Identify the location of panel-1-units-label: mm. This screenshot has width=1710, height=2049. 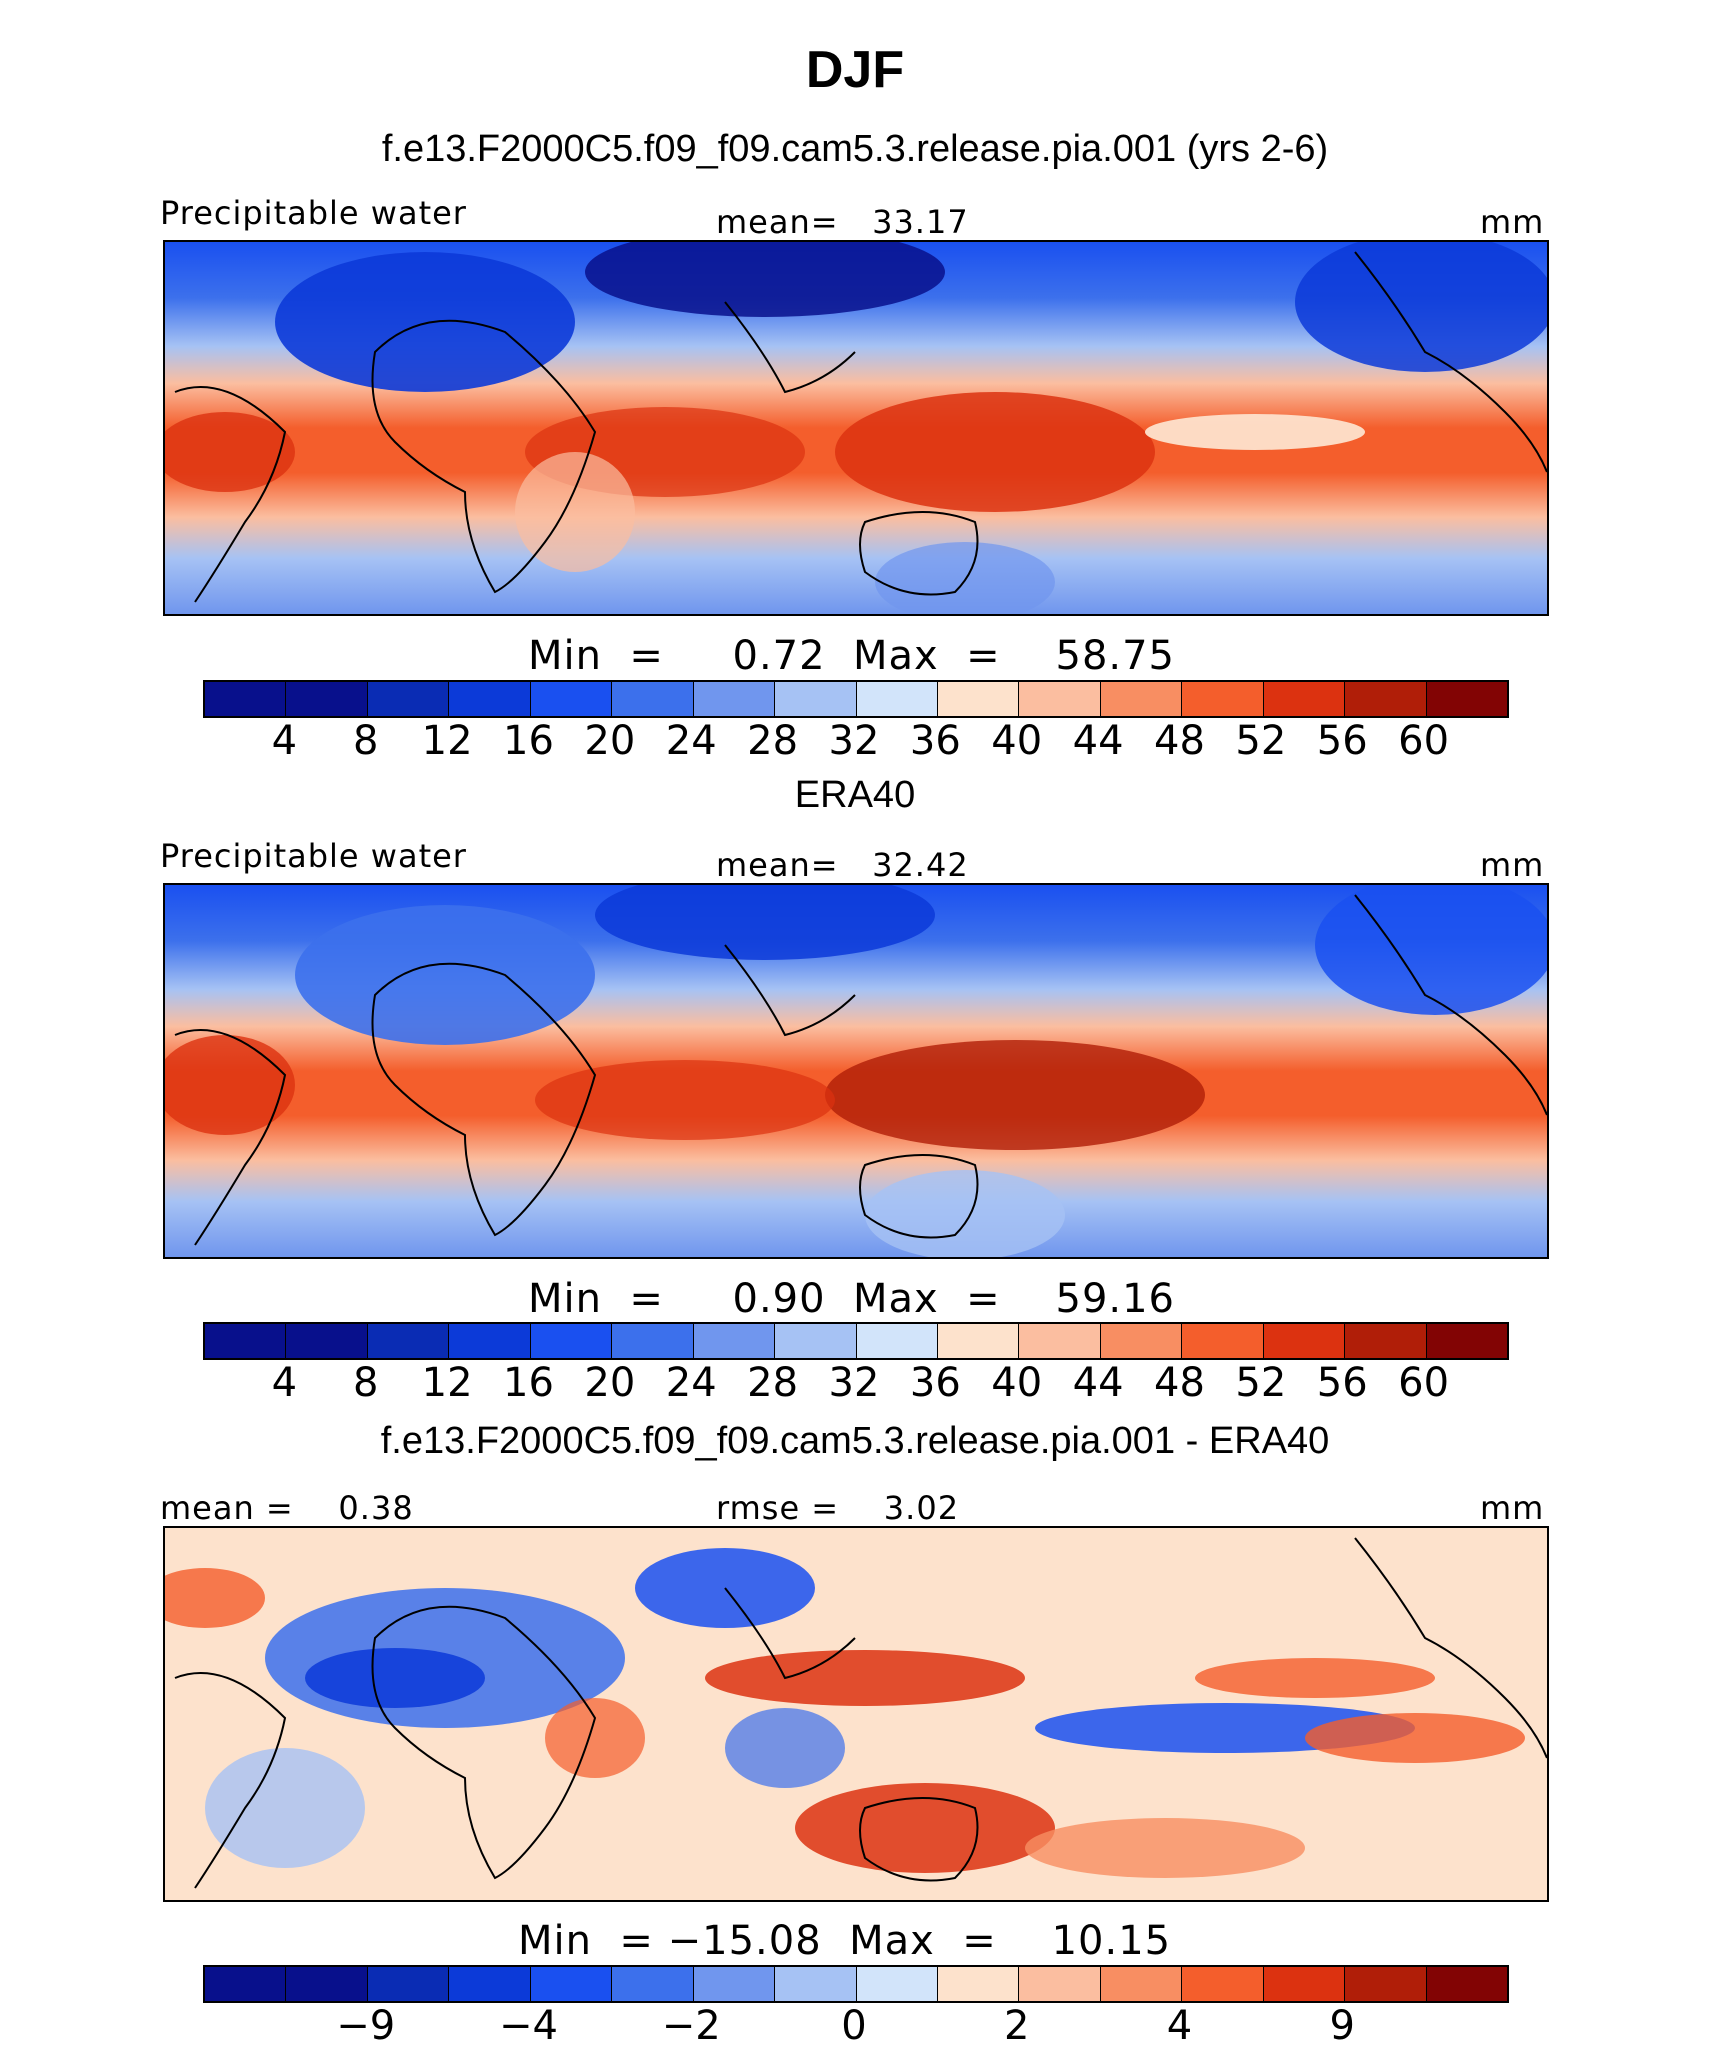
(1512, 222).